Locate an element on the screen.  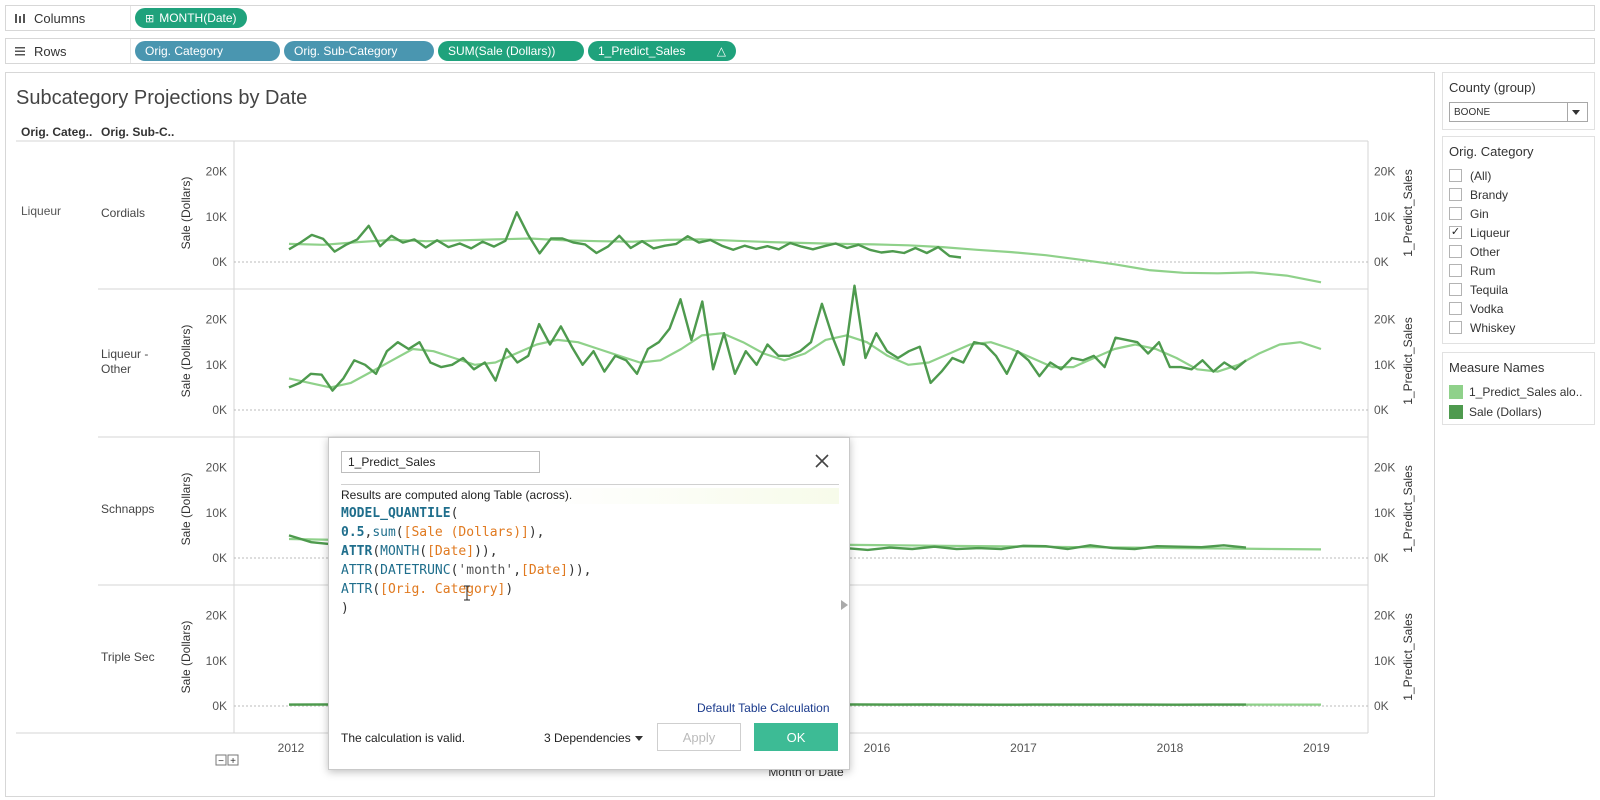
filter-option-vodka: Vodka is located at coordinates (1518, 308).